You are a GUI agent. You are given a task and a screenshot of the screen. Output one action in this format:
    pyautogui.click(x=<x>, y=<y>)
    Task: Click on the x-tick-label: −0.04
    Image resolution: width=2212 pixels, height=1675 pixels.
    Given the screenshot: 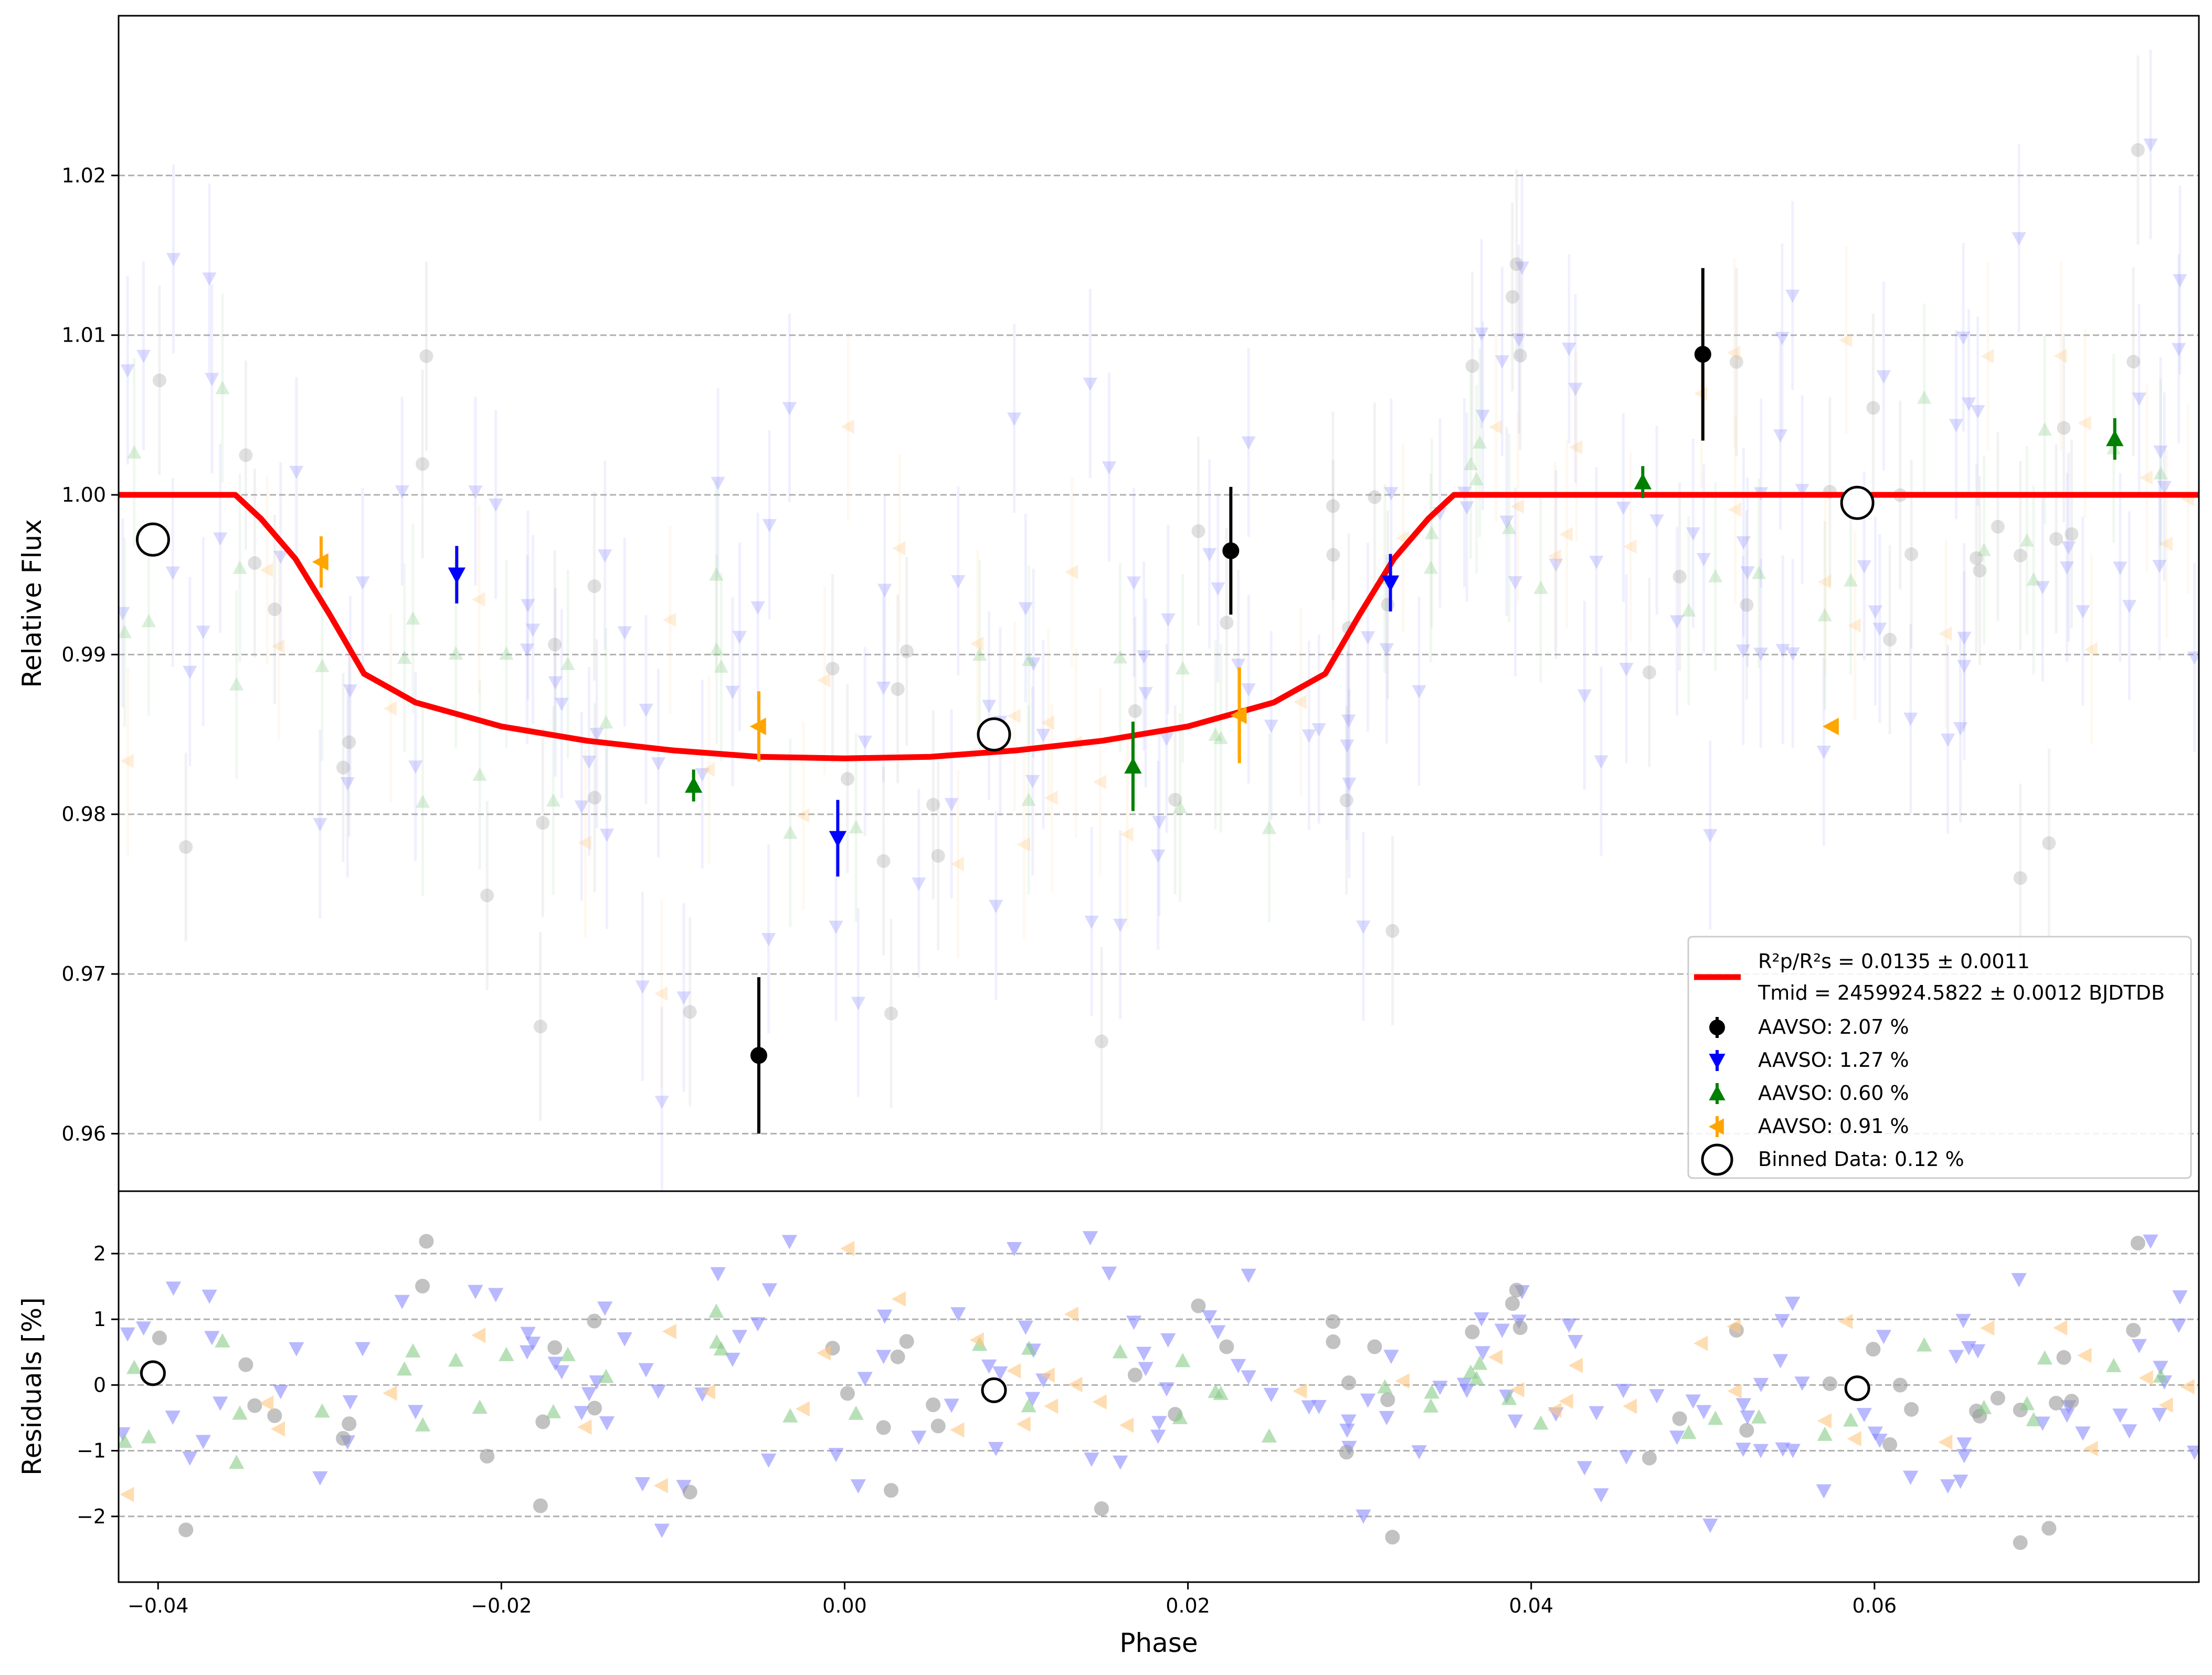 What is the action you would take?
    pyautogui.click(x=158, y=1606)
    